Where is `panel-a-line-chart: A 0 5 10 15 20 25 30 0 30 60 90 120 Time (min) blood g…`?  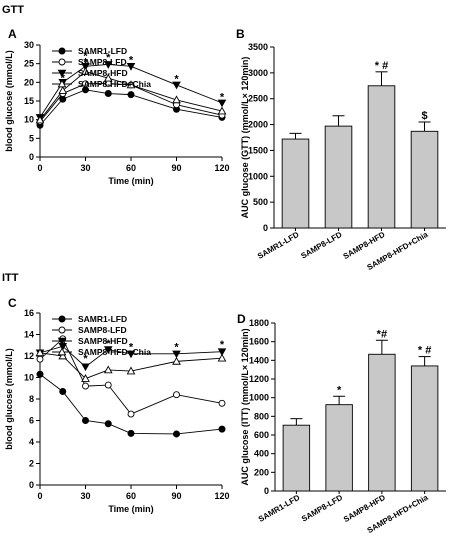
panel-a-line-chart: A 0 5 10 15 20 25 30 0 30 60 90 120 Time (min) blood g… is located at coordinates (117, 106).